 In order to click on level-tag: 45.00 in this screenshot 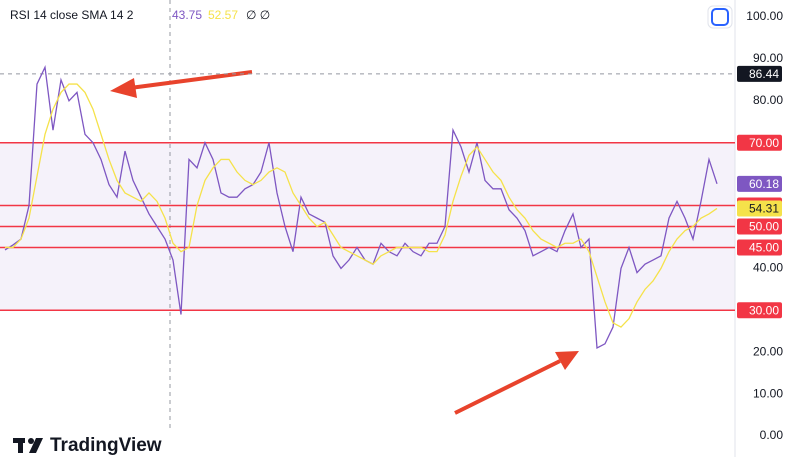, I will do `click(764, 248)`.